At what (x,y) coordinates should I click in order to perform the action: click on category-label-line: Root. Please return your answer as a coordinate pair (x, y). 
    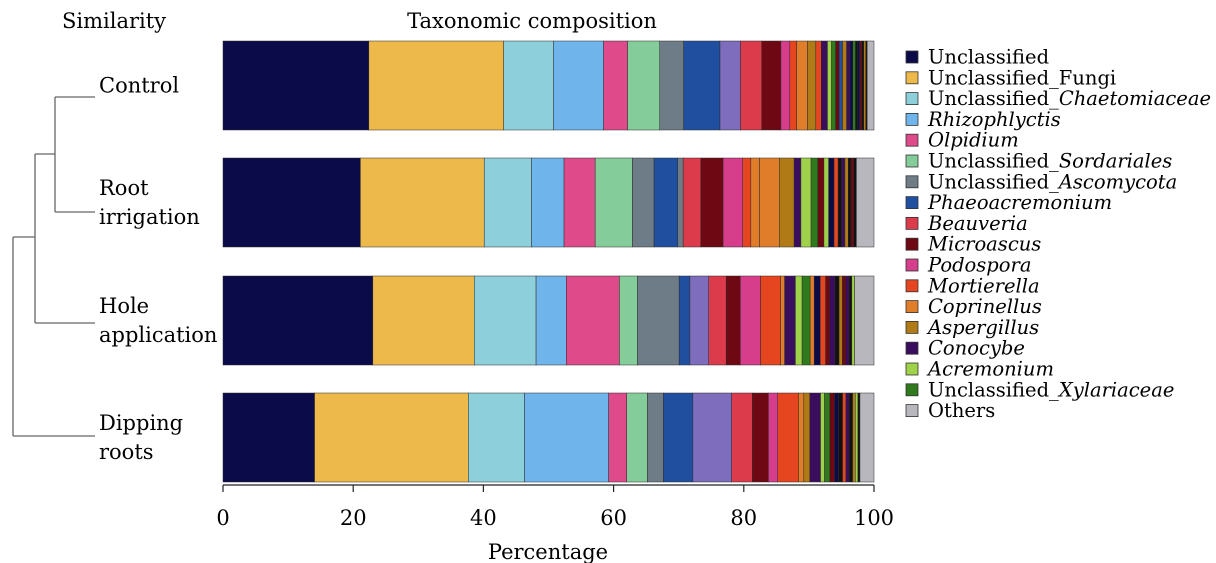
    Looking at the image, I should click on (124, 188).